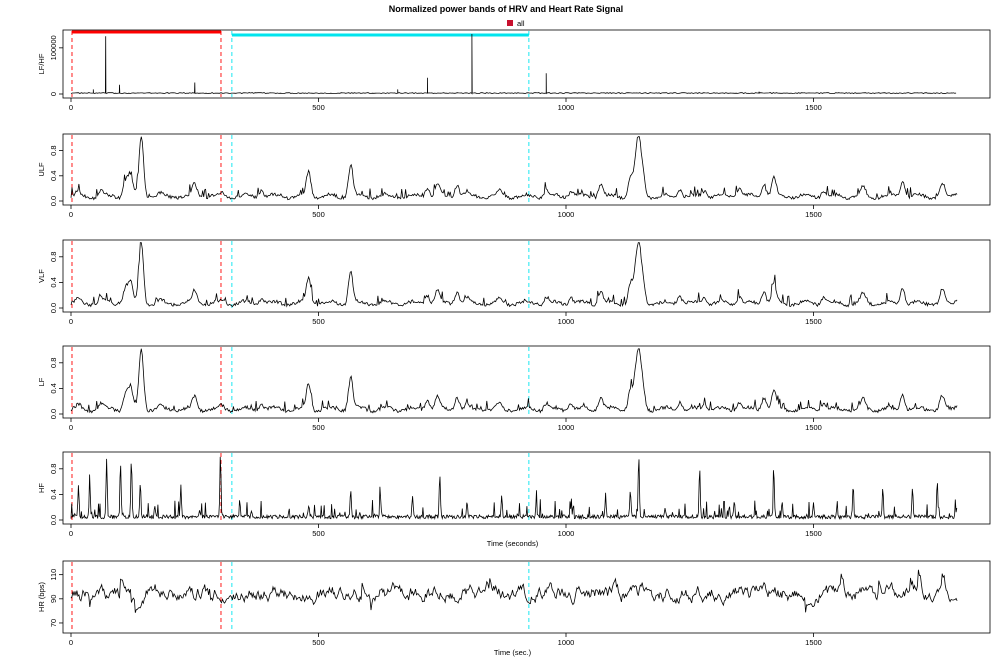 This screenshot has height=669, width=1000. What do you see at coordinates (513, 652) in the screenshot?
I see `x-axis-label: Time (sec.)` at bounding box center [513, 652].